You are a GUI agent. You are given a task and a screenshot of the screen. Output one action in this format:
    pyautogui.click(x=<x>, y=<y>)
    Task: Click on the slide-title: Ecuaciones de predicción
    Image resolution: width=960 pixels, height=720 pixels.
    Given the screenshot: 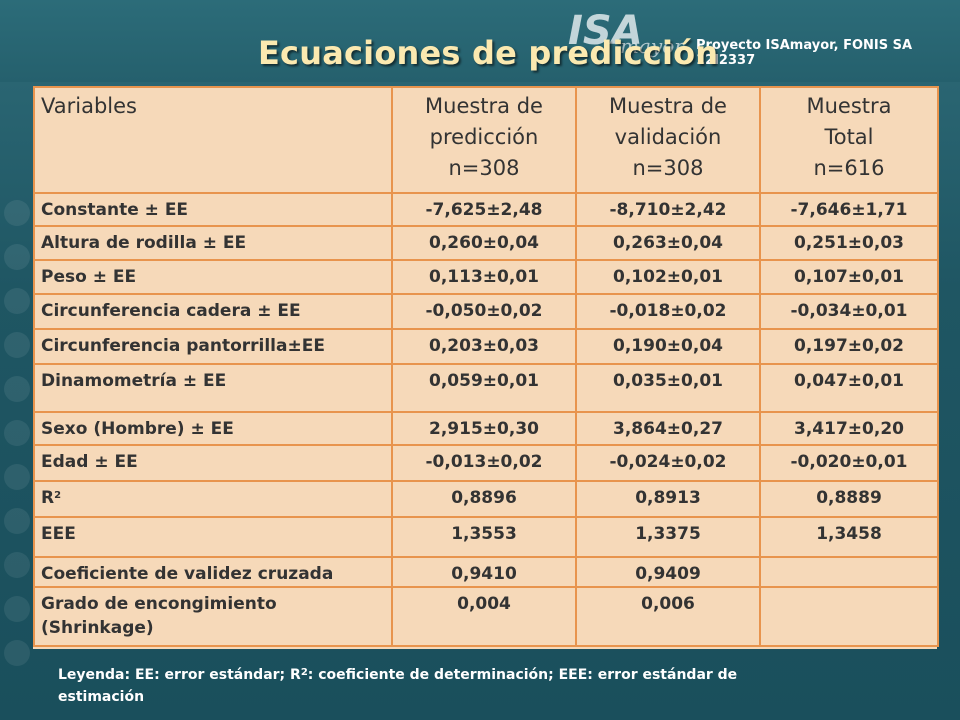 What is the action you would take?
    pyautogui.click(x=488, y=53)
    